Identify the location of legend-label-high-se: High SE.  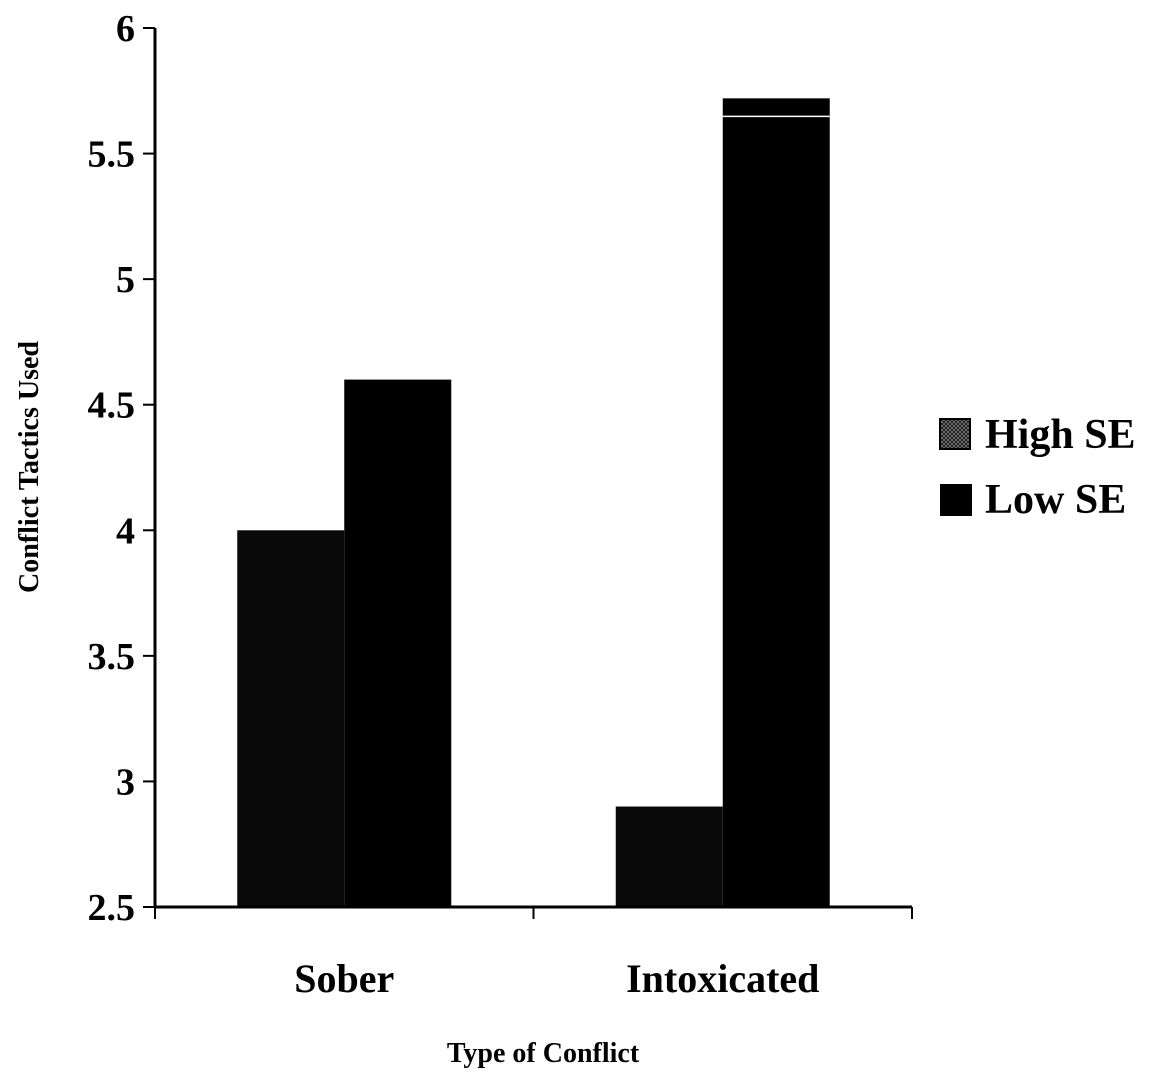
(1060, 435).